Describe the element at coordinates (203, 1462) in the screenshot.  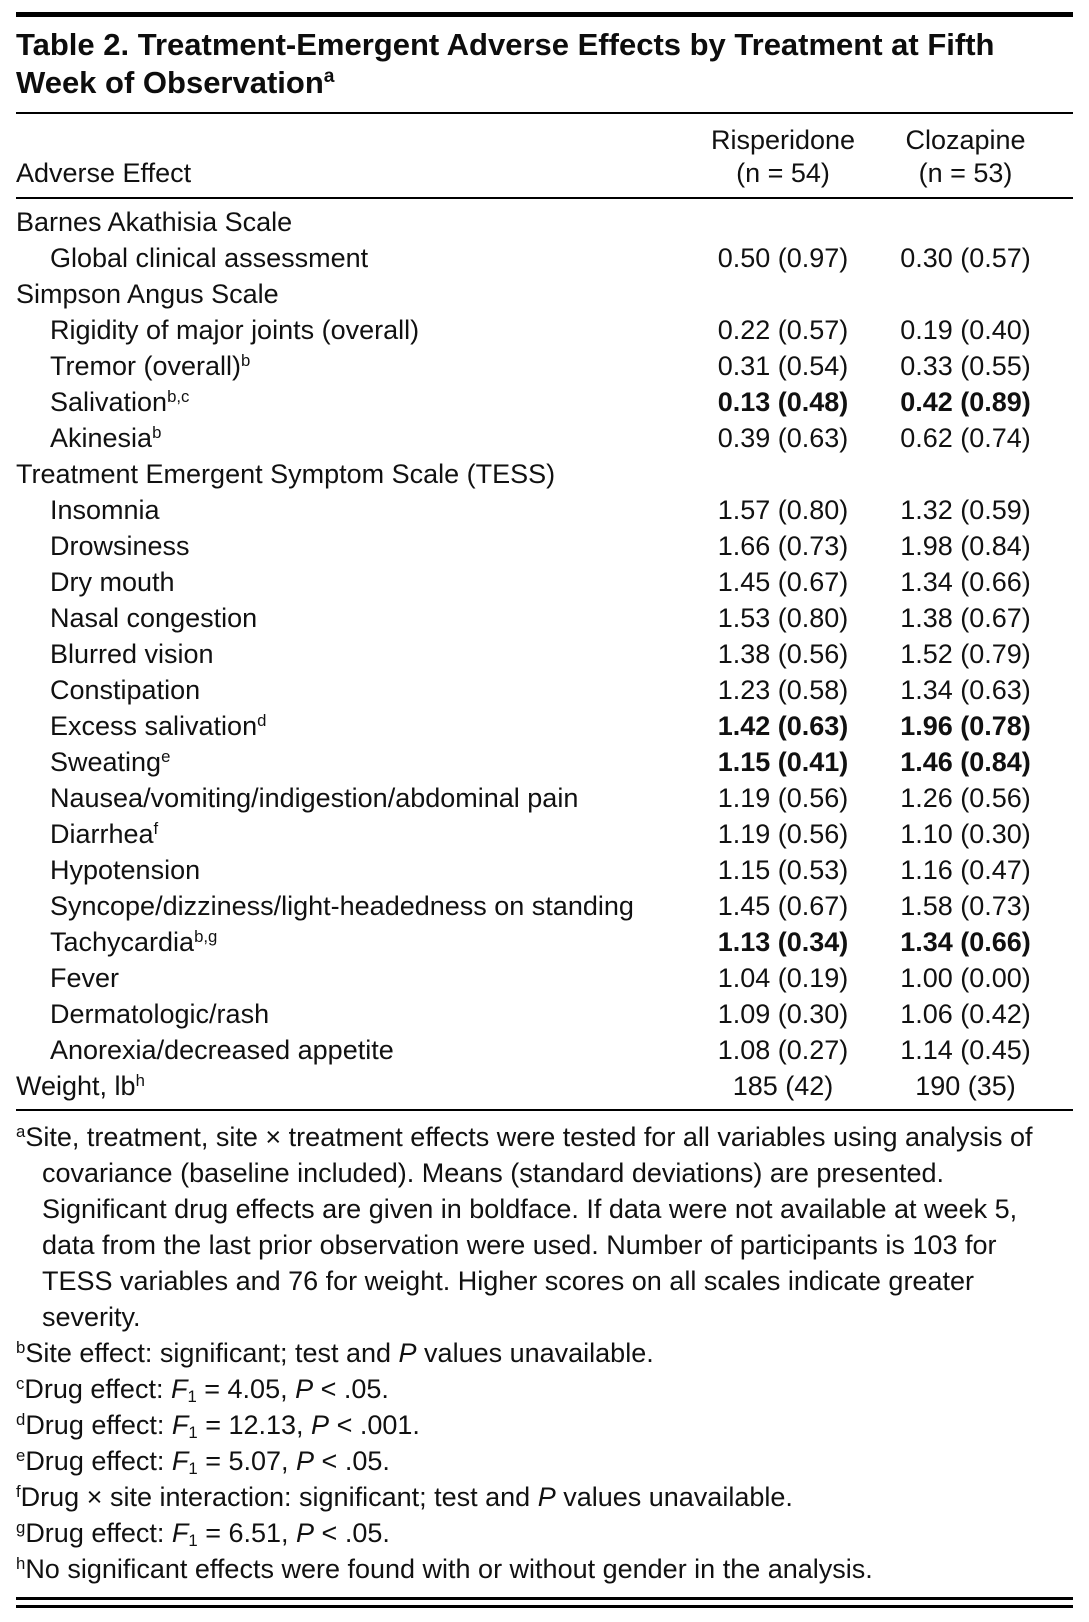
I see `footnote-e: eDrug effect: F1 = 5.07, P < .05.` at that location.